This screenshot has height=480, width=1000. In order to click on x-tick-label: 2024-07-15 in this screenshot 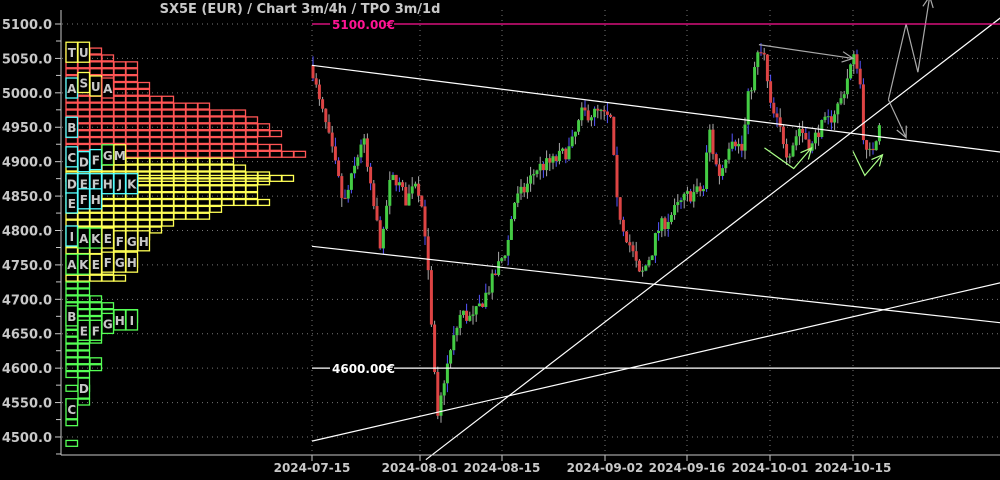, I will do `click(312, 468)`.